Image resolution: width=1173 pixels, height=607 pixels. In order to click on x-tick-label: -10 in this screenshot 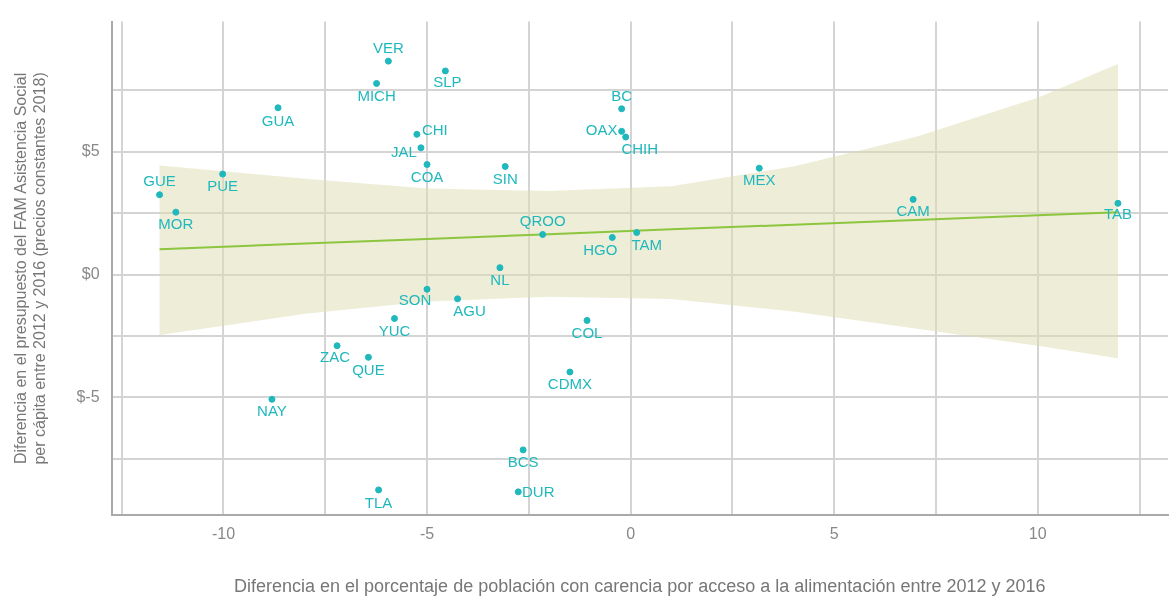, I will do `click(223, 534)`.